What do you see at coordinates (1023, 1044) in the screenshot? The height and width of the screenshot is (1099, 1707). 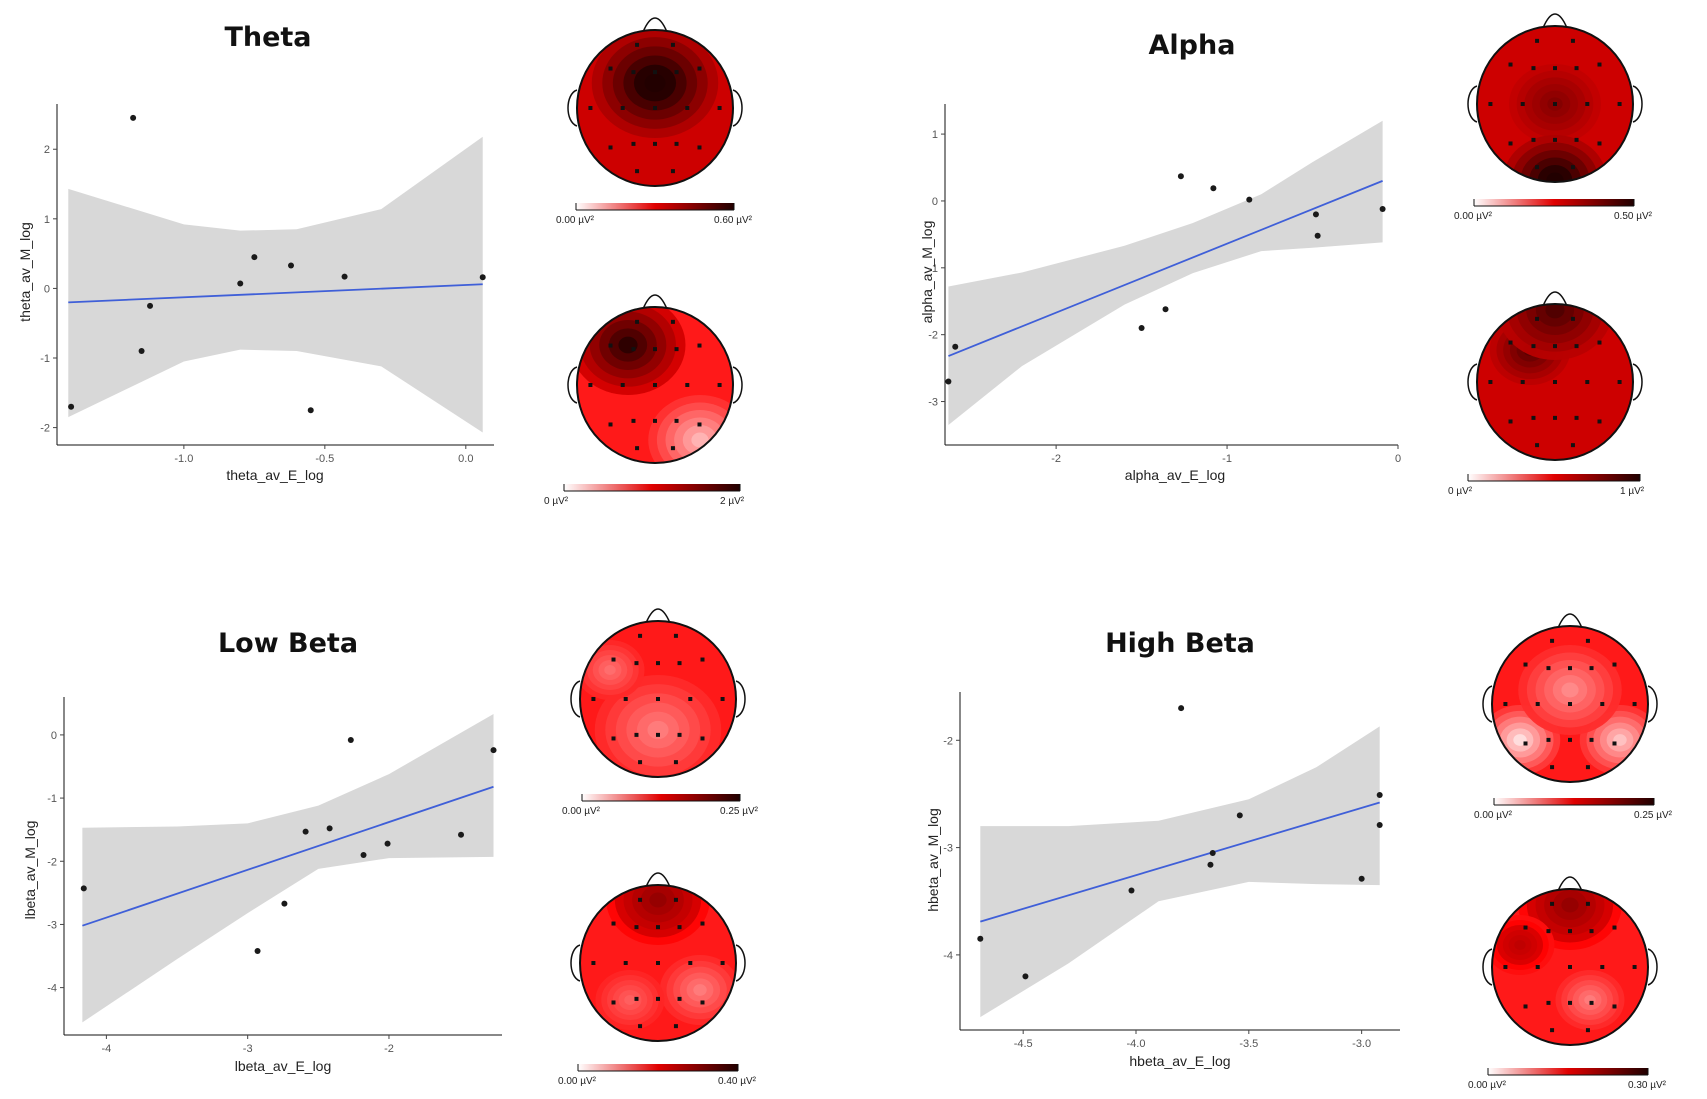 I see `x-tick-label: -4.5` at bounding box center [1023, 1044].